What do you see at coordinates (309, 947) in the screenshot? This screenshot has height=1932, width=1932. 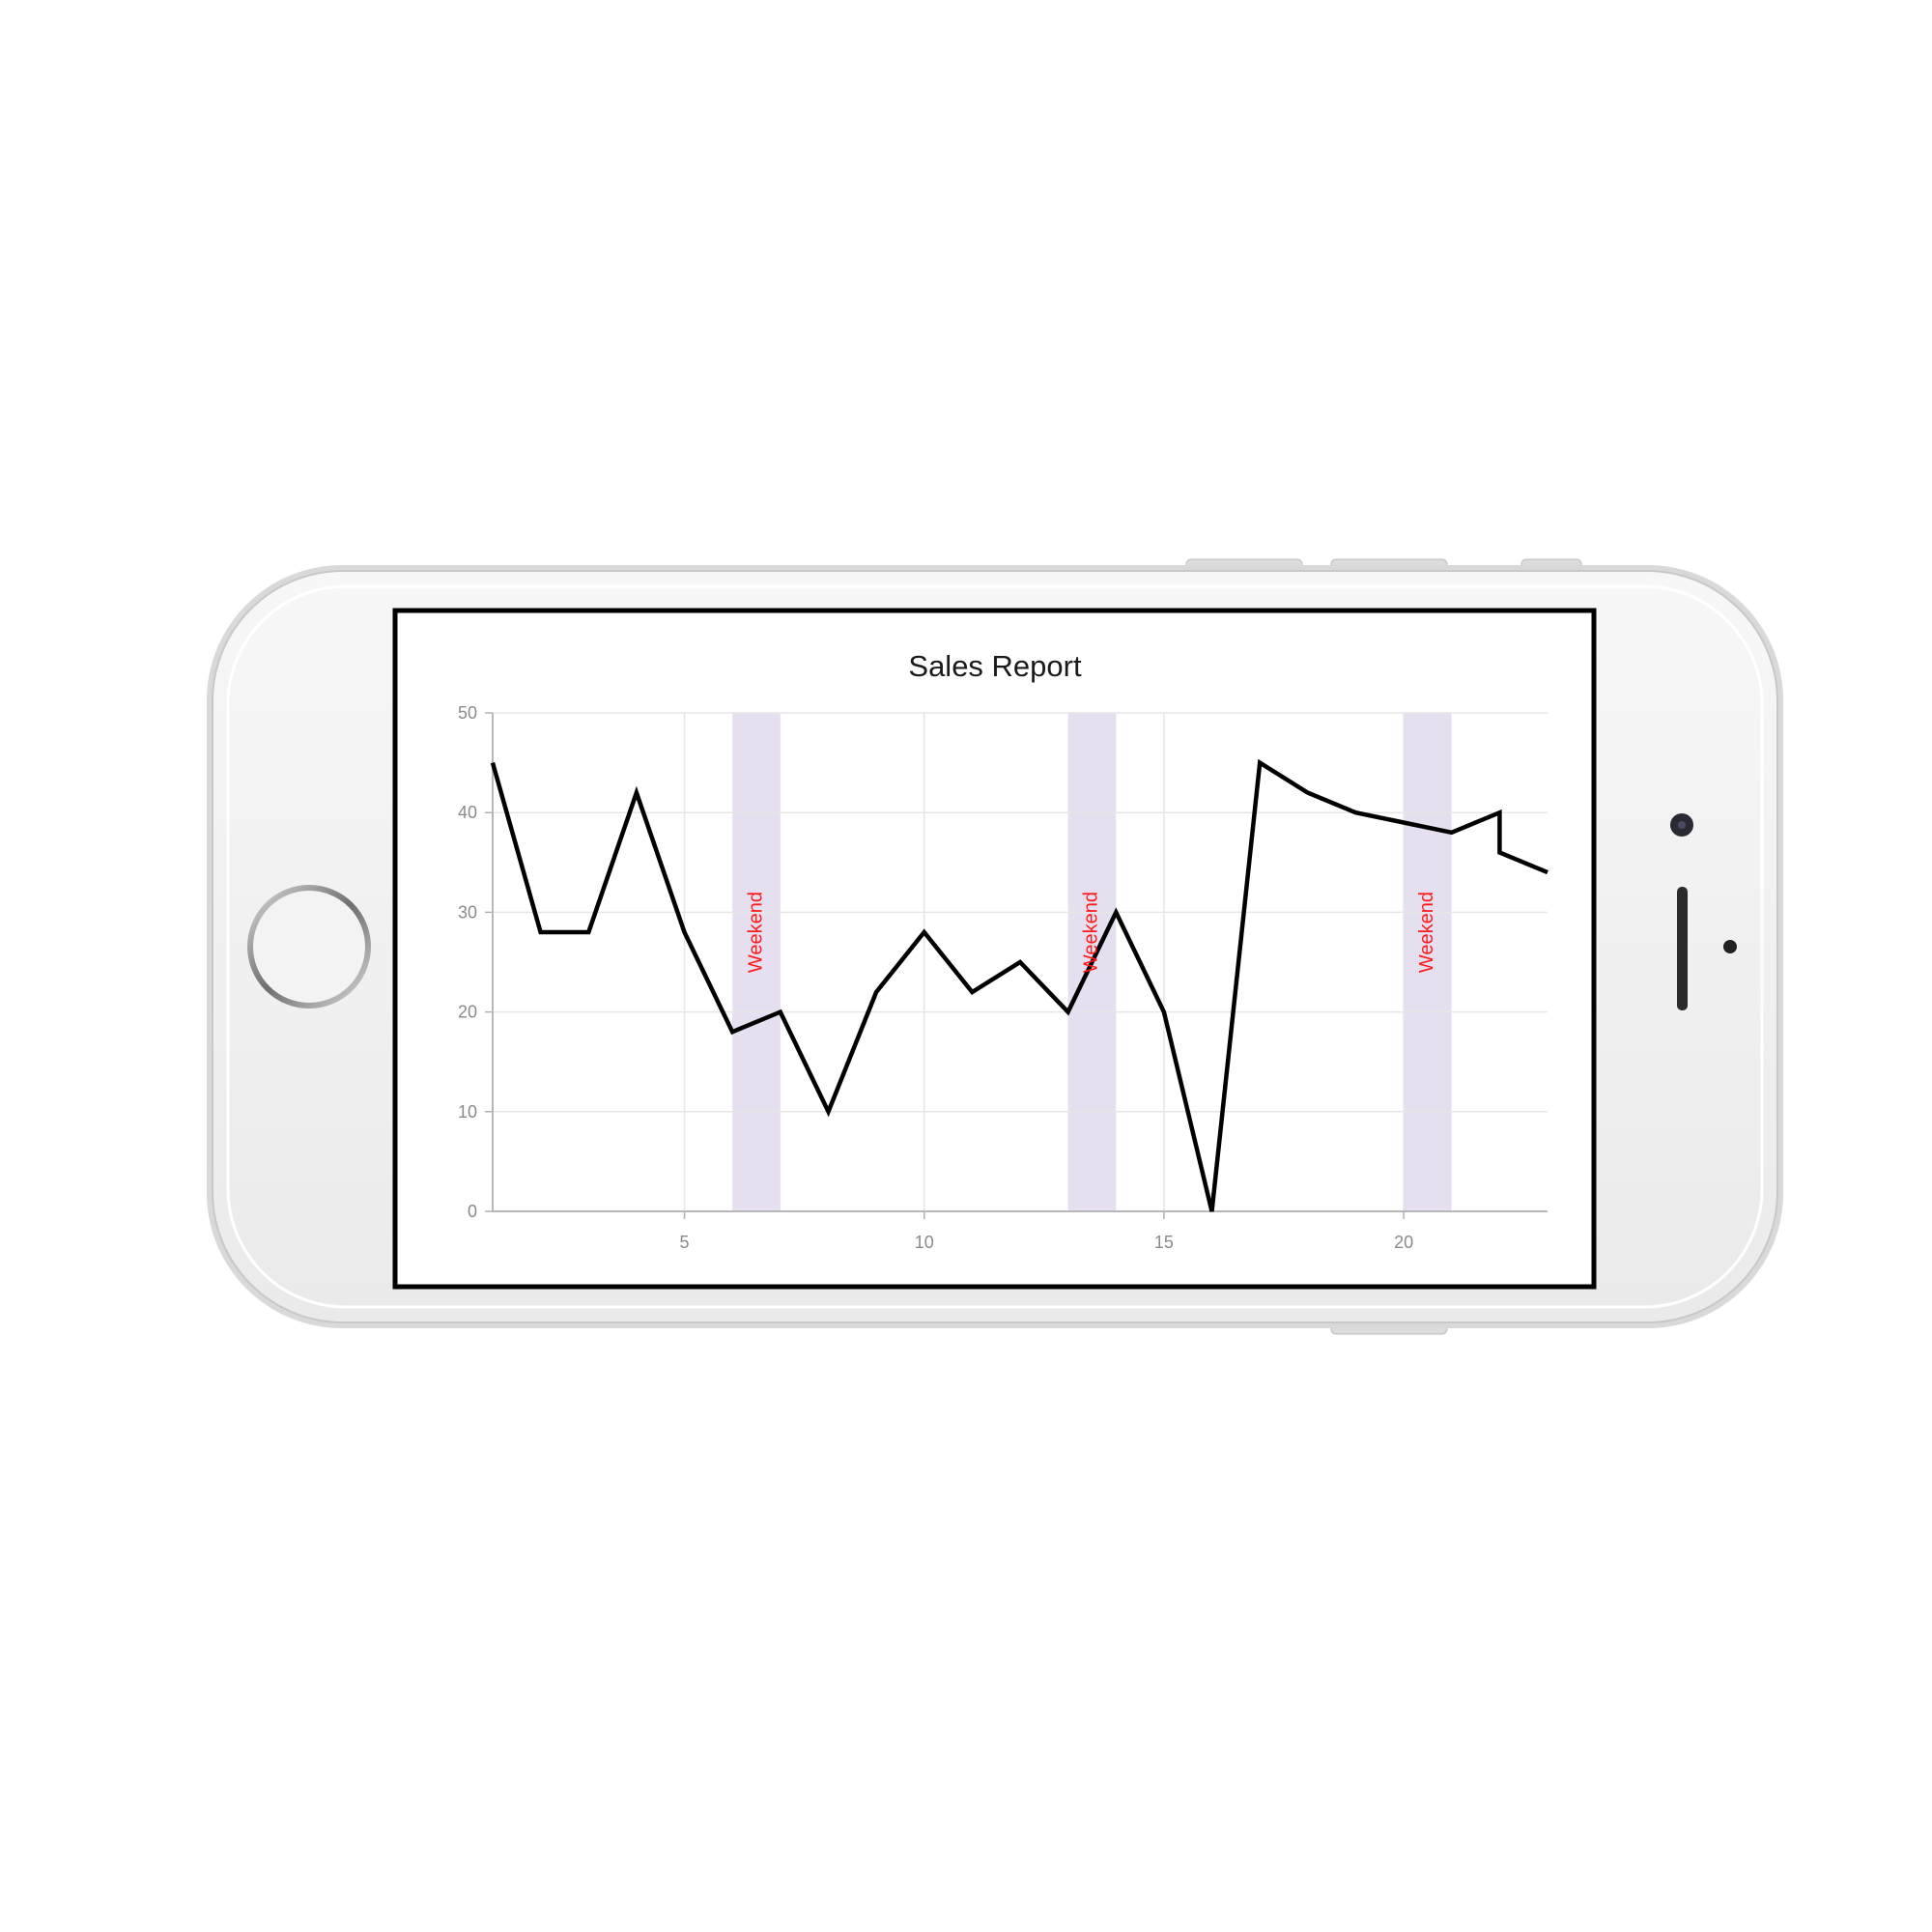 I see `home-button` at bounding box center [309, 947].